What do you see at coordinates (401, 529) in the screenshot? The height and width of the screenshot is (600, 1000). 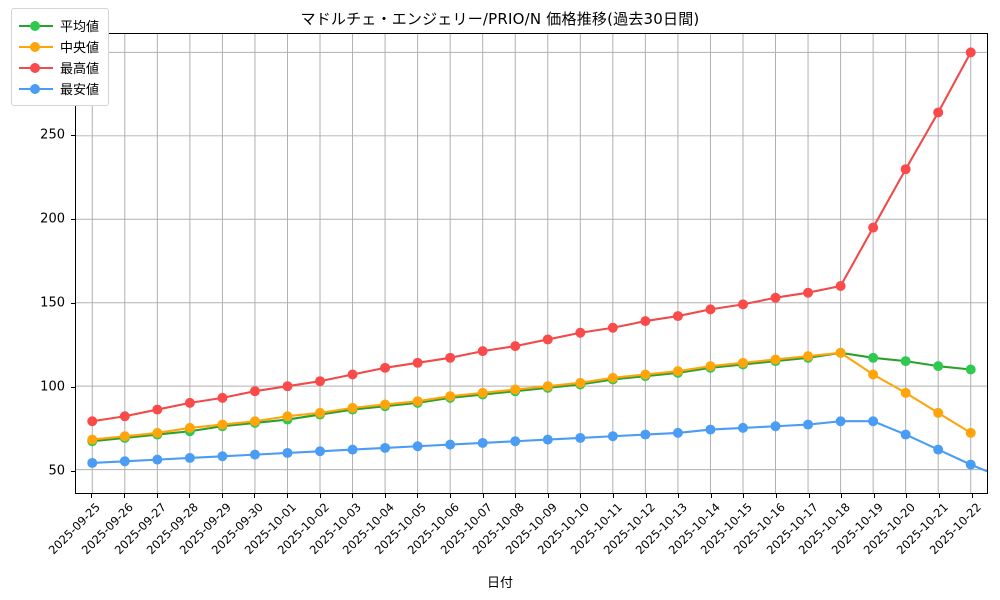 I see `x-tick-label: 2025-10-05` at bounding box center [401, 529].